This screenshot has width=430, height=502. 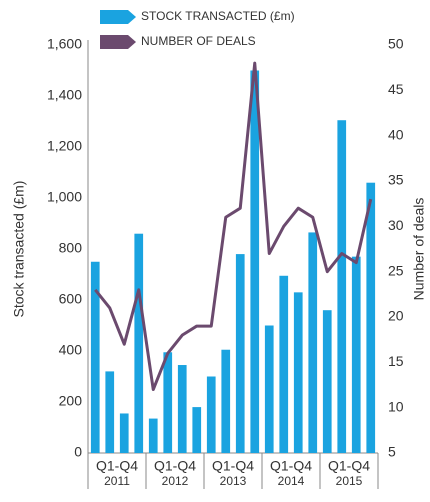 I want to click on y-tick-label: 1,200, so click(x=64, y=146).